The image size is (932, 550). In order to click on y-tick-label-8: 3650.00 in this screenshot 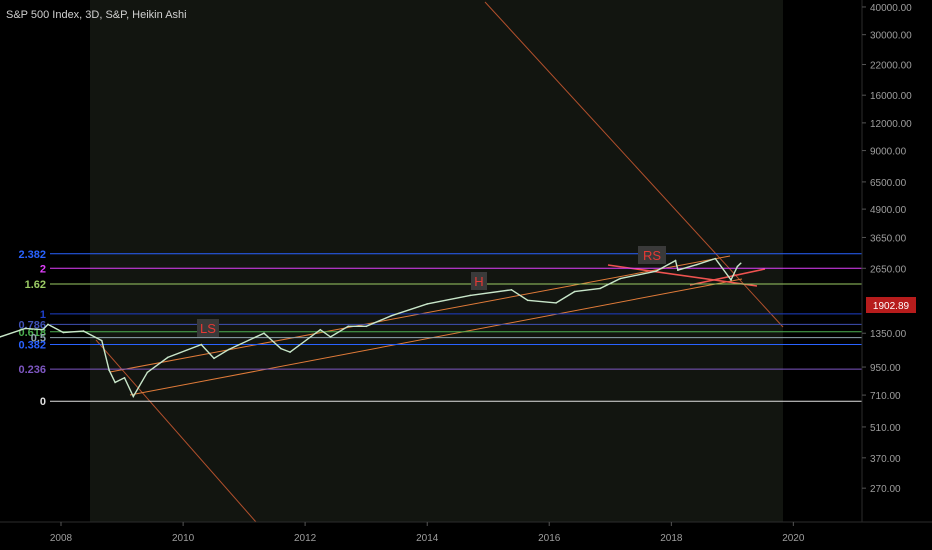, I will do `click(888, 238)`.